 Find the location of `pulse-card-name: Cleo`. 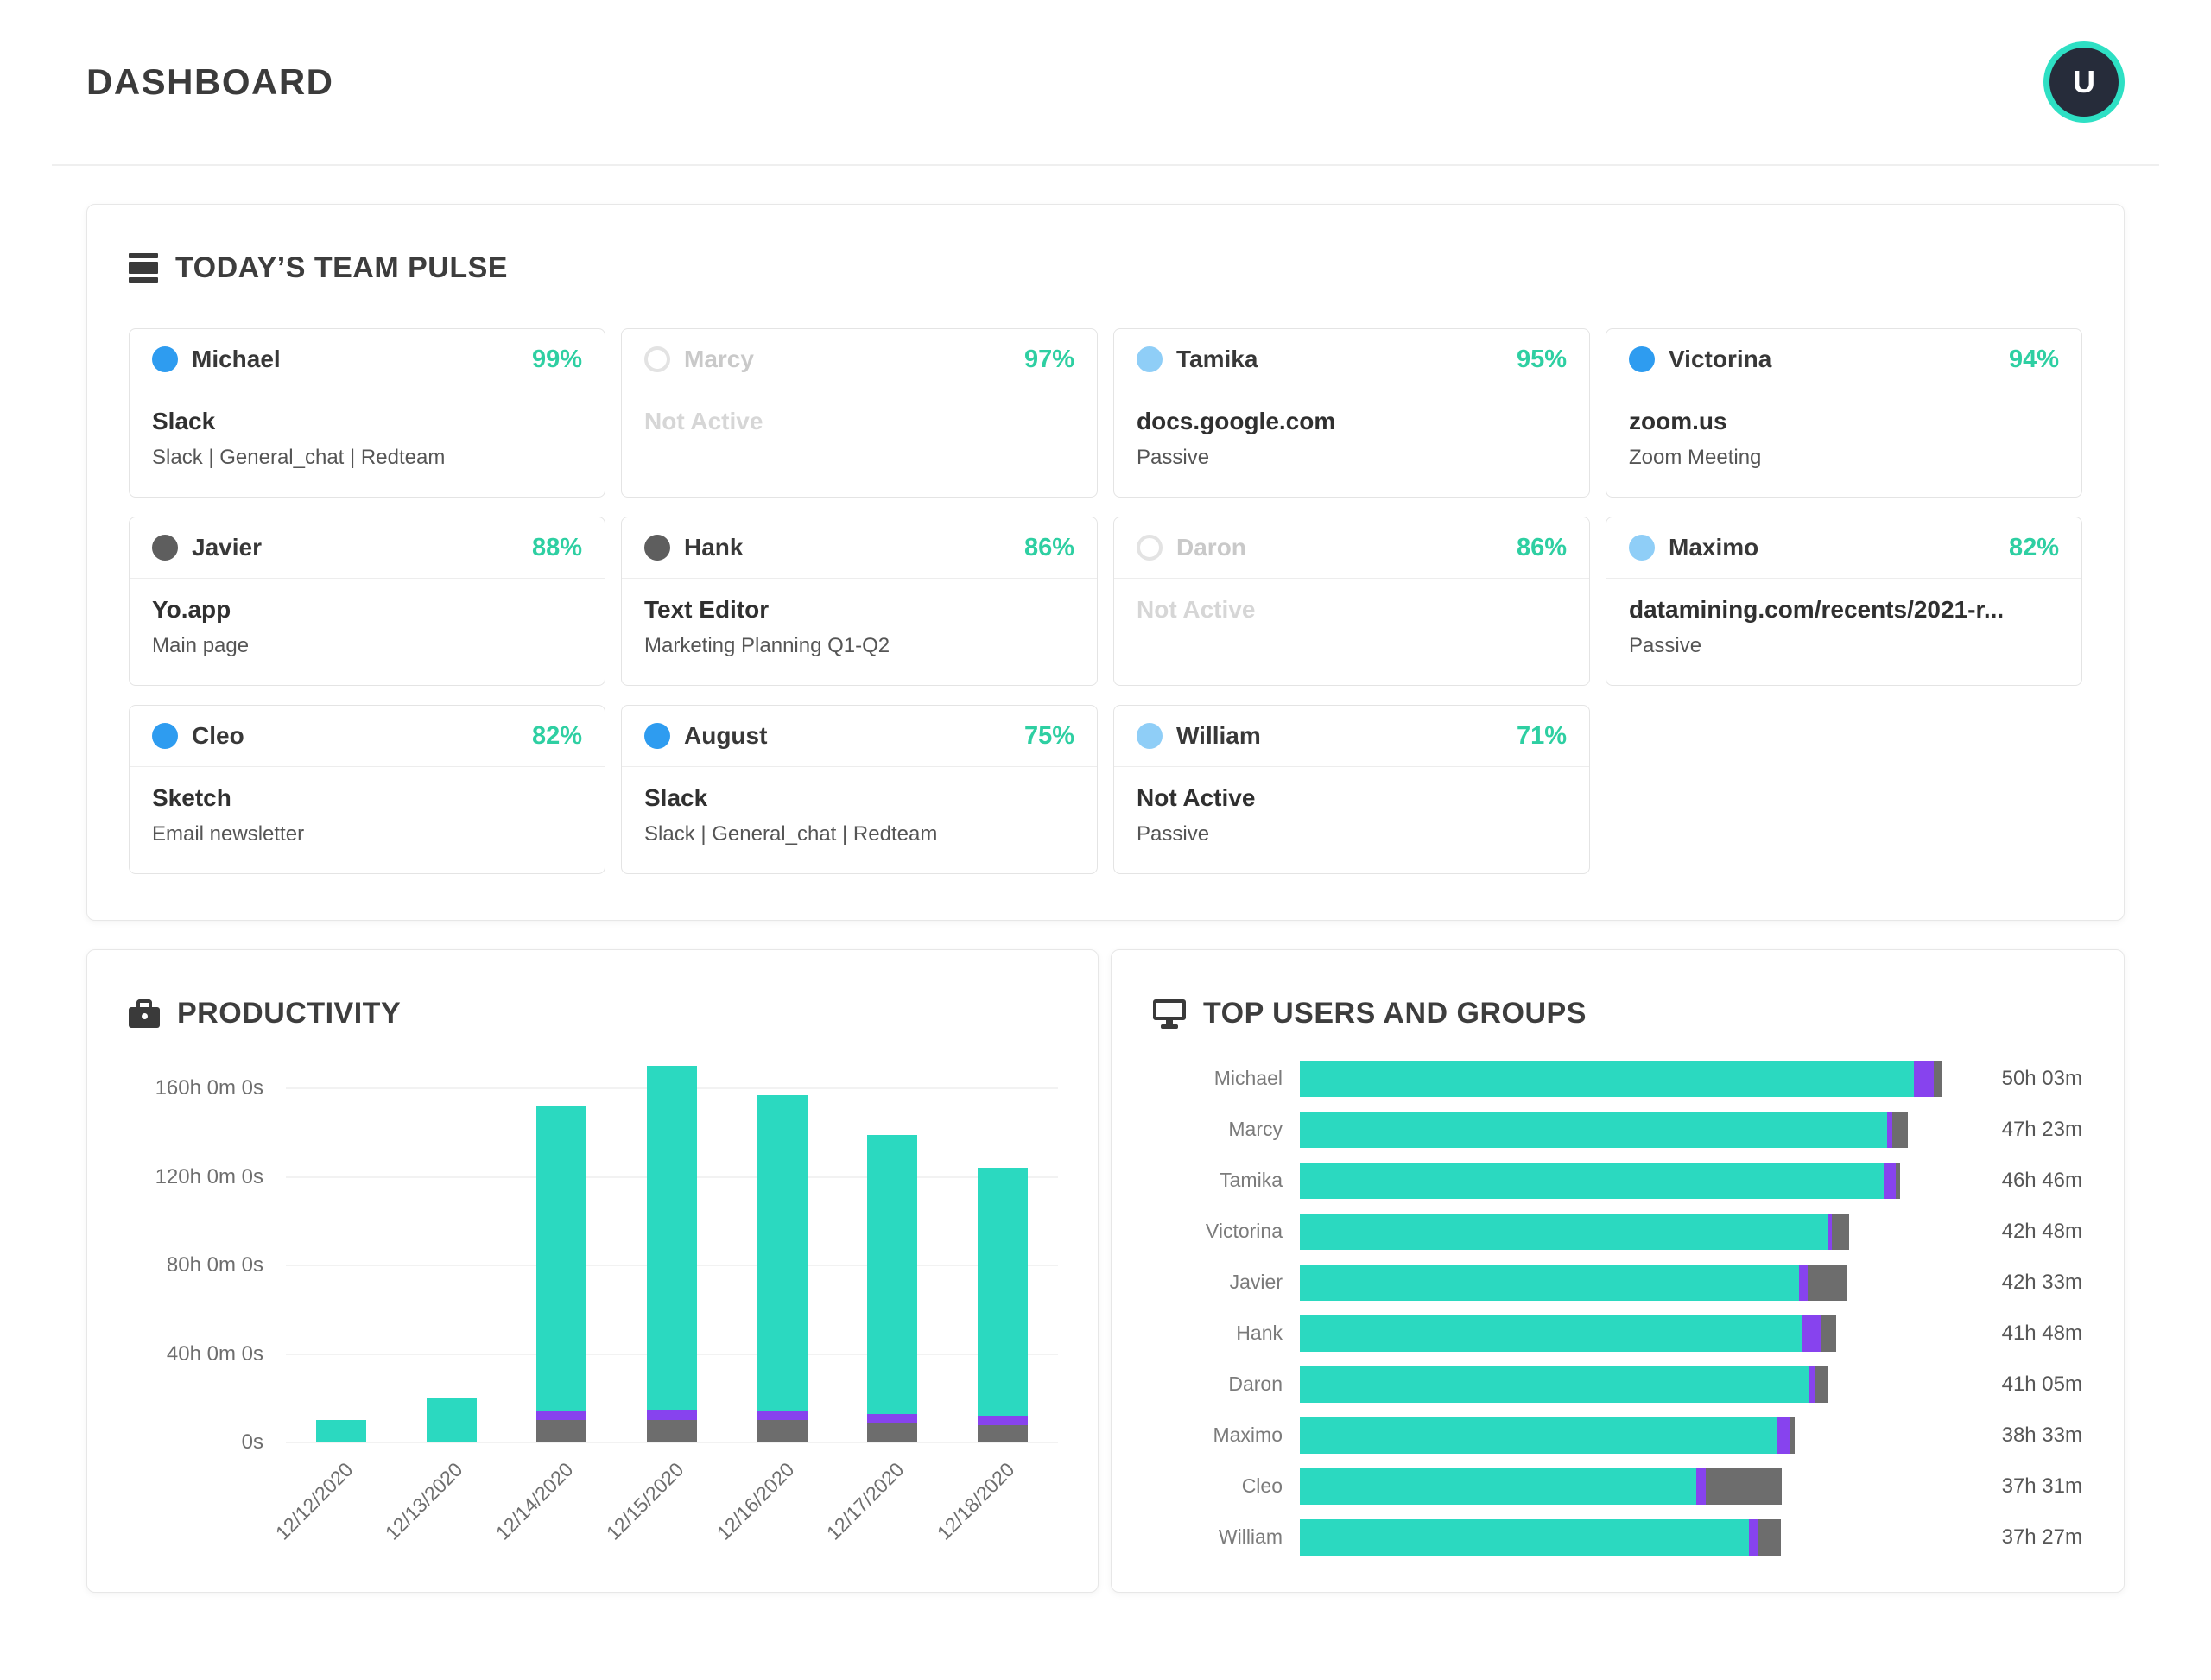

pulse-card-name: Cleo is located at coordinates (218, 736).